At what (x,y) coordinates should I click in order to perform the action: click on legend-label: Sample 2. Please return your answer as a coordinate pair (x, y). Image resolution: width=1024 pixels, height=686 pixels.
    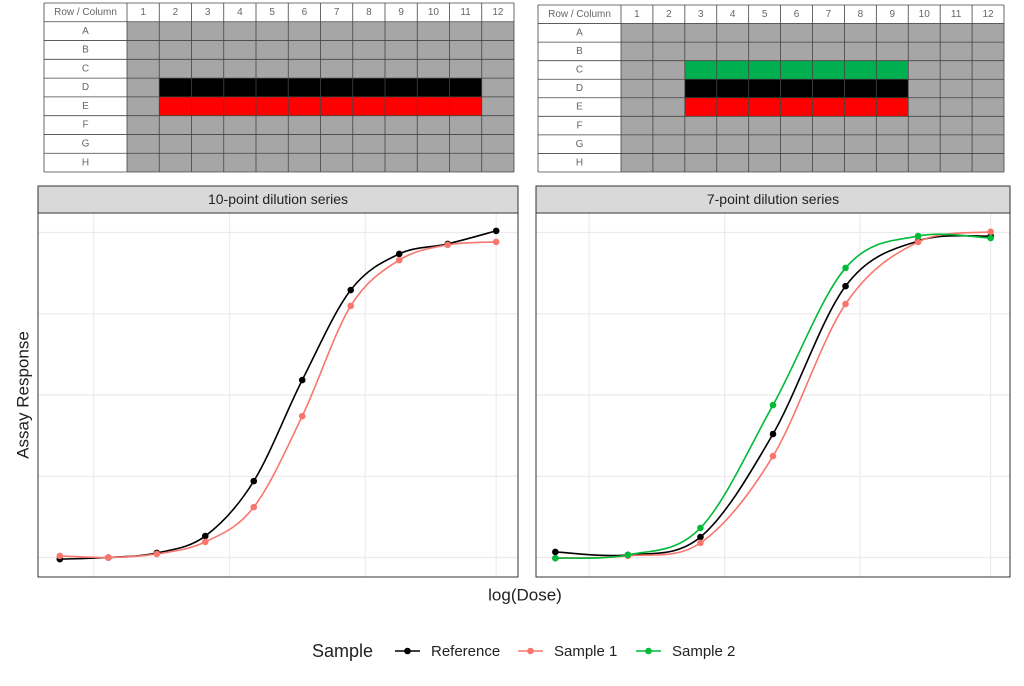
    Looking at the image, I should click on (703, 651).